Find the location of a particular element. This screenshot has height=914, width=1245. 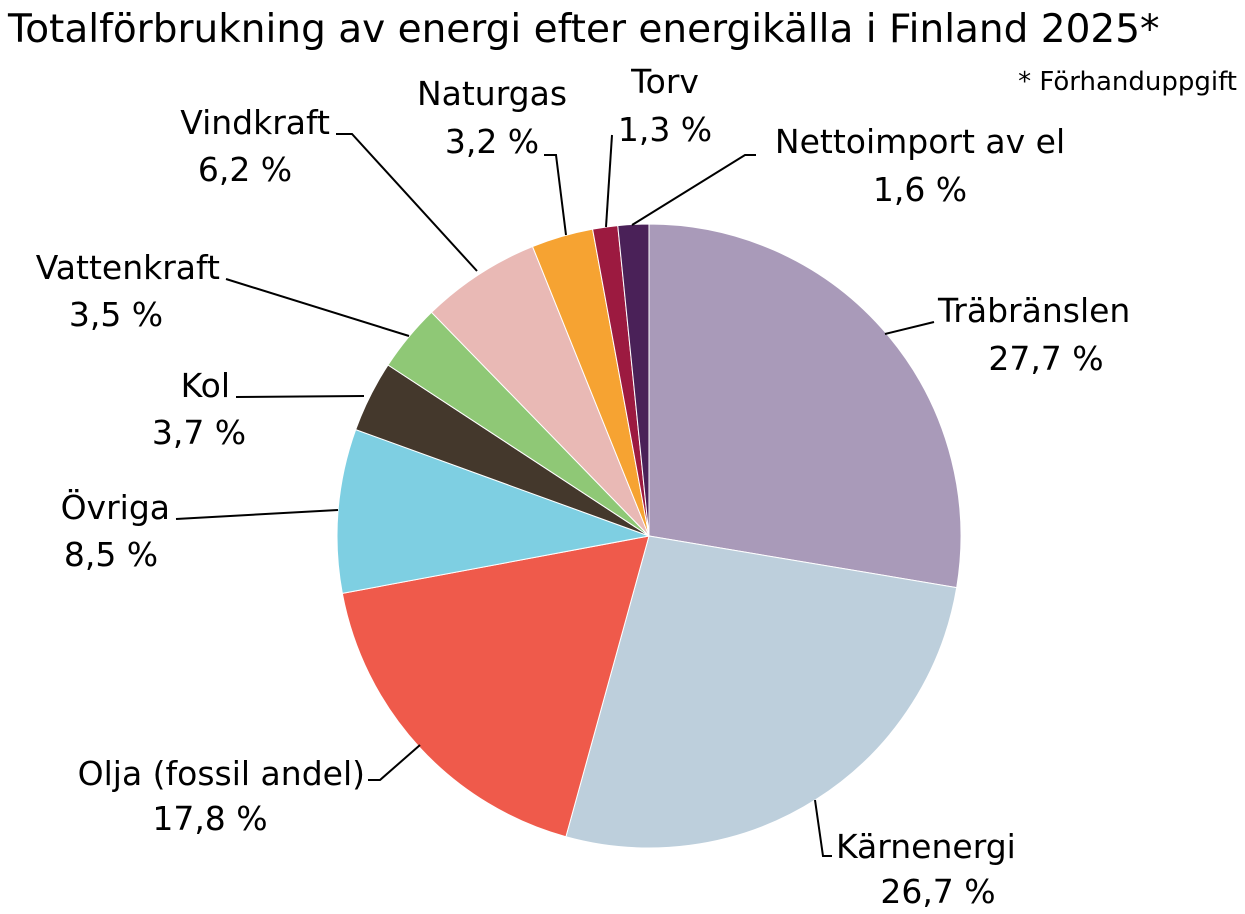

slice-value-nettoimport-av-el: 1,6 % is located at coordinates (920, 189).